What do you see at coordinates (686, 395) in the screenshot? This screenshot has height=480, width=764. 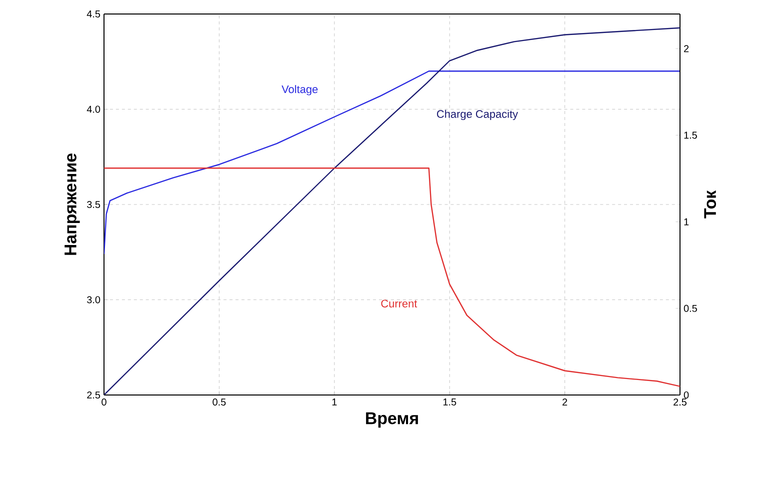 I see `y2-tick-label: 0` at bounding box center [686, 395].